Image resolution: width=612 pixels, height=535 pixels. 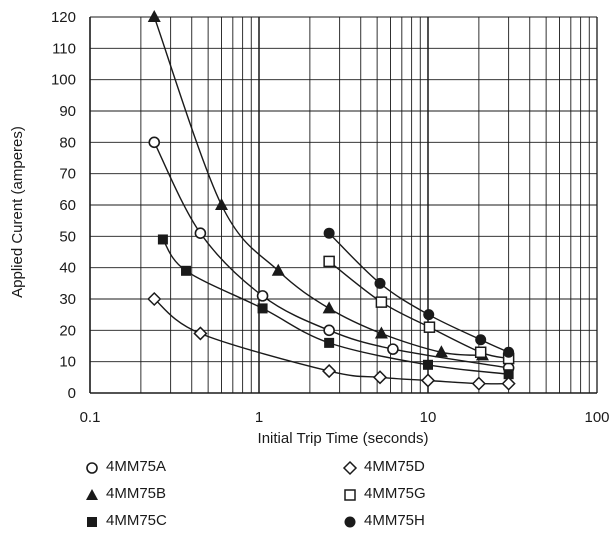 I want to click on y-tick-label: 100, so click(x=63, y=80).